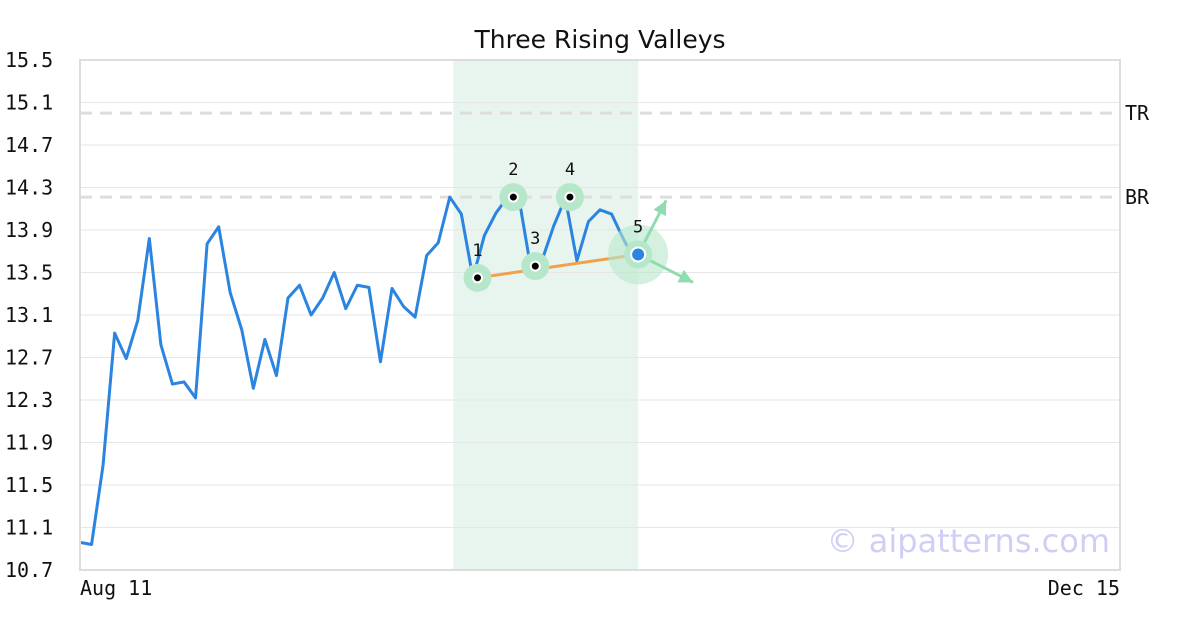  What do you see at coordinates (29, 103) in the screenshot?
I see `y-tick-label: 15.1` at bounding box center [29, 103].